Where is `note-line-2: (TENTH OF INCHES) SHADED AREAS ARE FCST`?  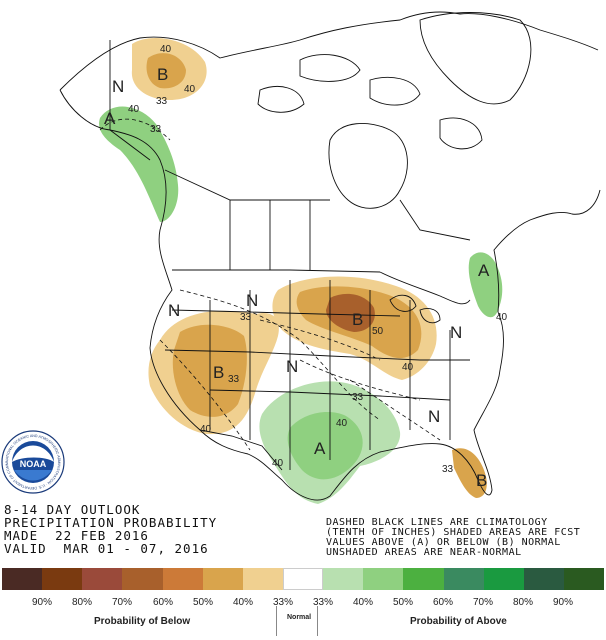 note-line-2: (TENTH OF INCHES) SHADED AREAS ARE FCST is located at coordinates (453, 532).